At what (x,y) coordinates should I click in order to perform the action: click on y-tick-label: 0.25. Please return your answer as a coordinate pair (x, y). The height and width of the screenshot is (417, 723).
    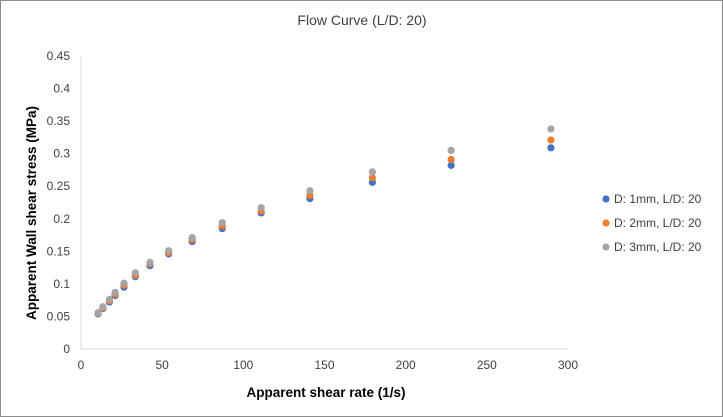
    Looking at the image, I should click on (59, 186).